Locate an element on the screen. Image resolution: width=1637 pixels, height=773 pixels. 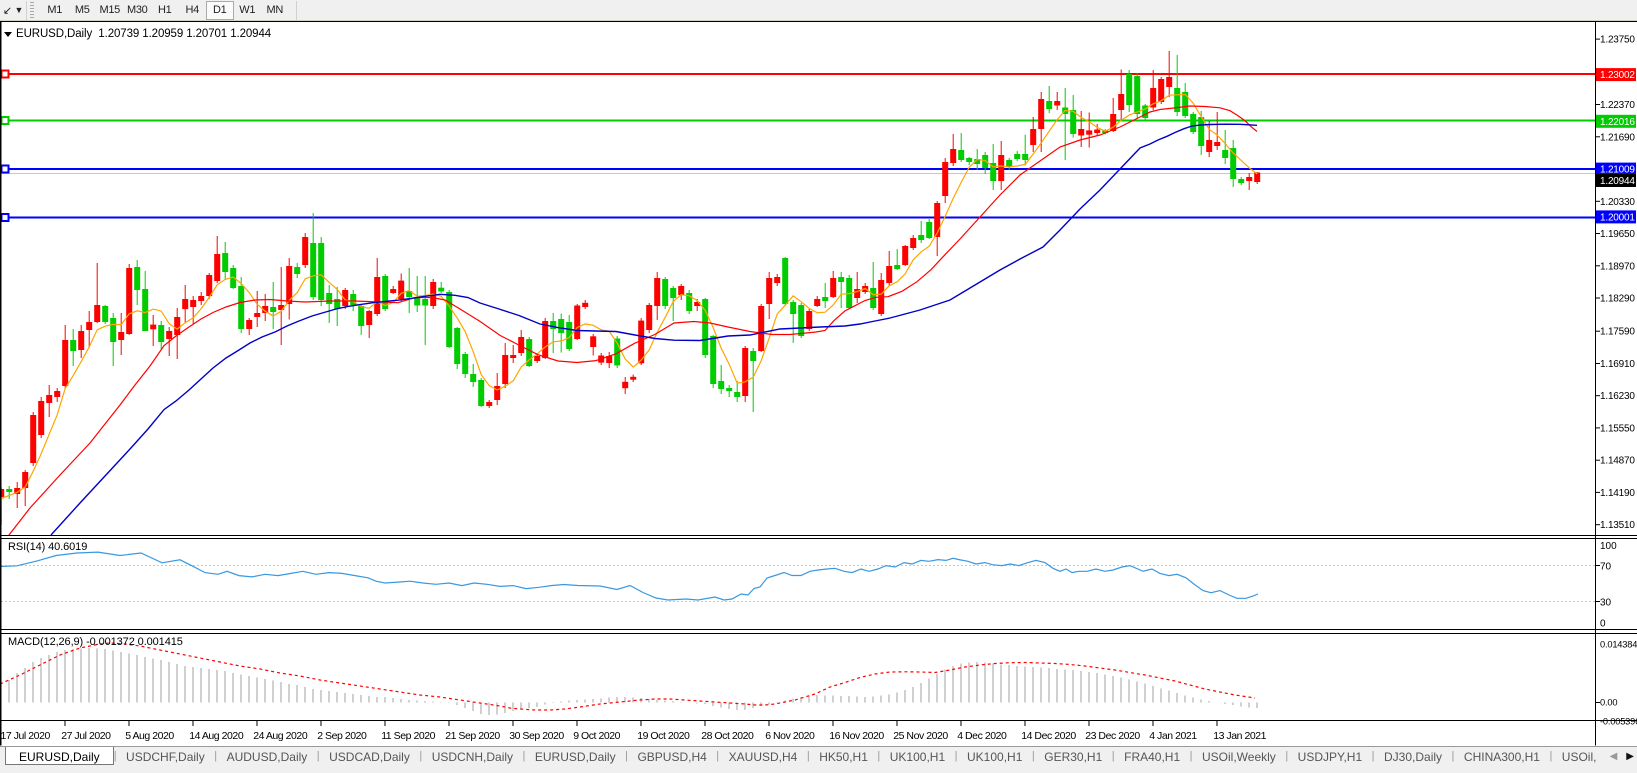
svg-text: 0.014384 is located at coordinates (1618, 645).